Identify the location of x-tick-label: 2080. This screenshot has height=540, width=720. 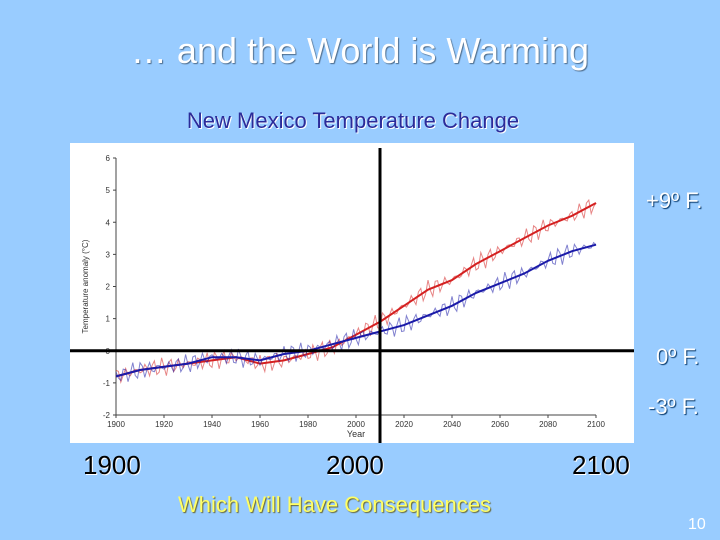
(548, 424).